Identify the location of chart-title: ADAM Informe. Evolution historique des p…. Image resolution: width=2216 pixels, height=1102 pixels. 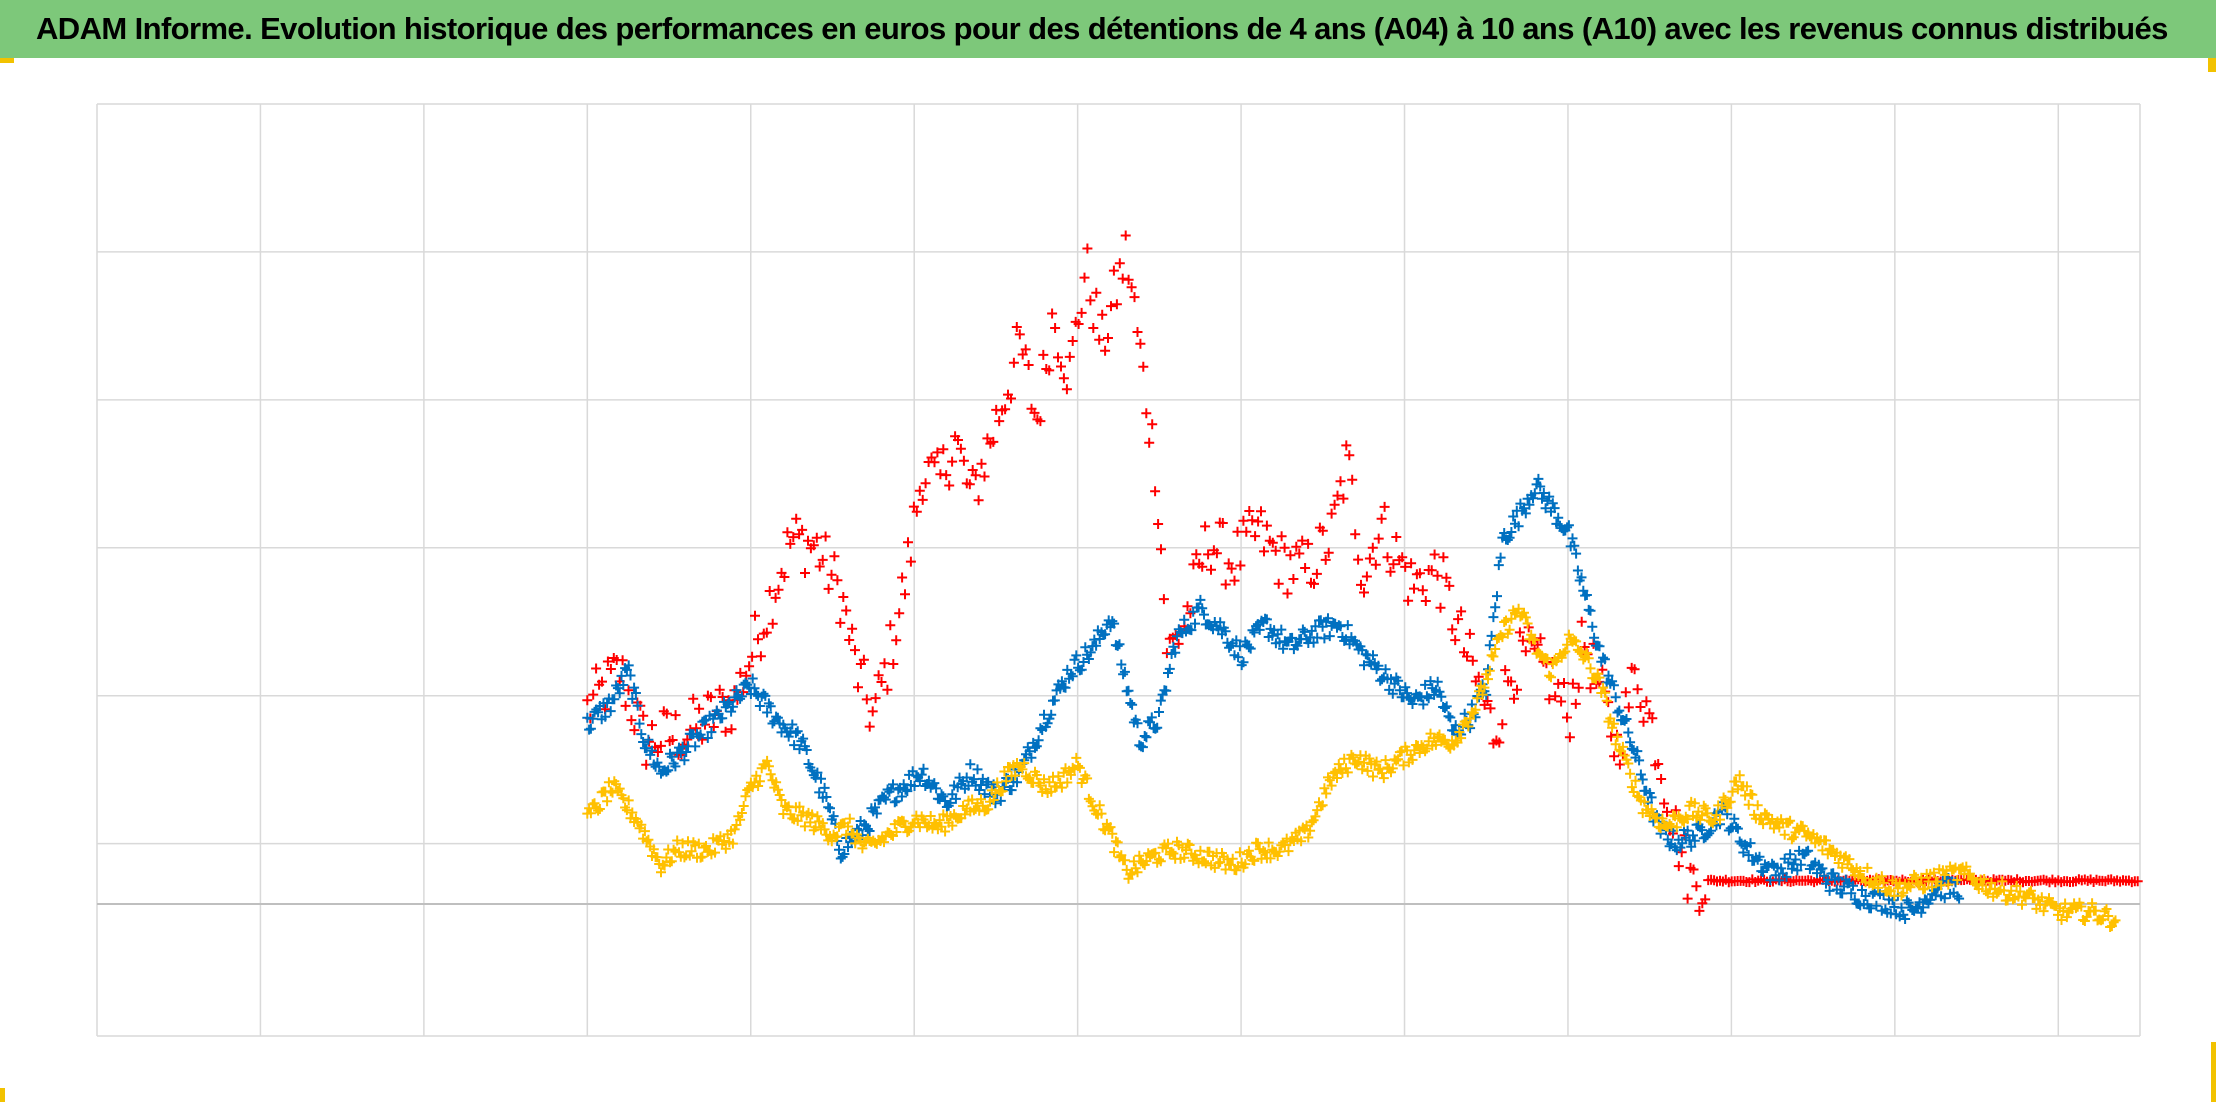
(1102, 28).